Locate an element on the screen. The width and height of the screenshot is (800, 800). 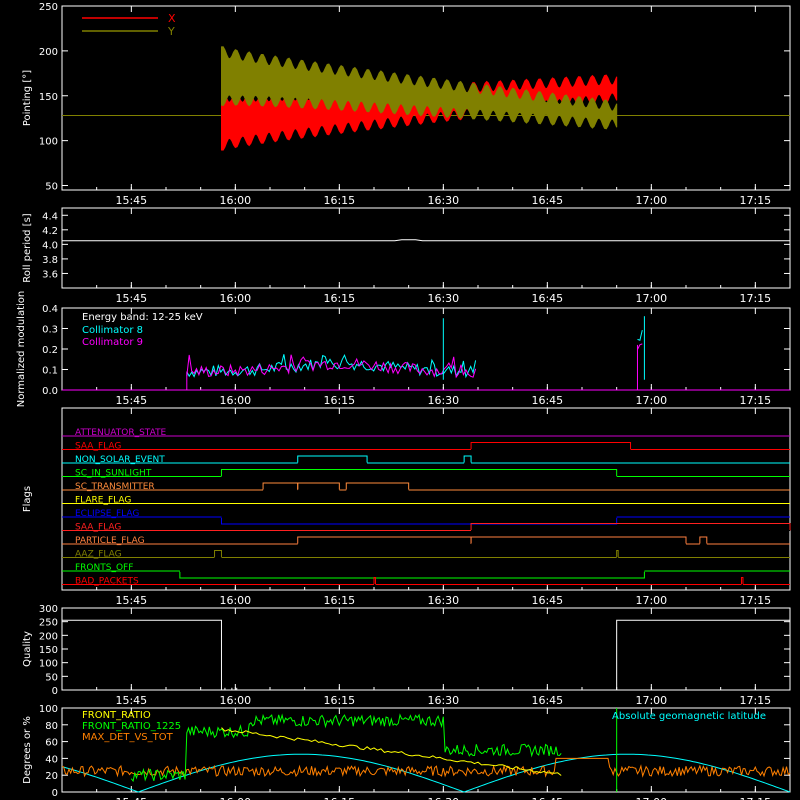
y-tick-label: 60 is located at coordinates (51, 743).